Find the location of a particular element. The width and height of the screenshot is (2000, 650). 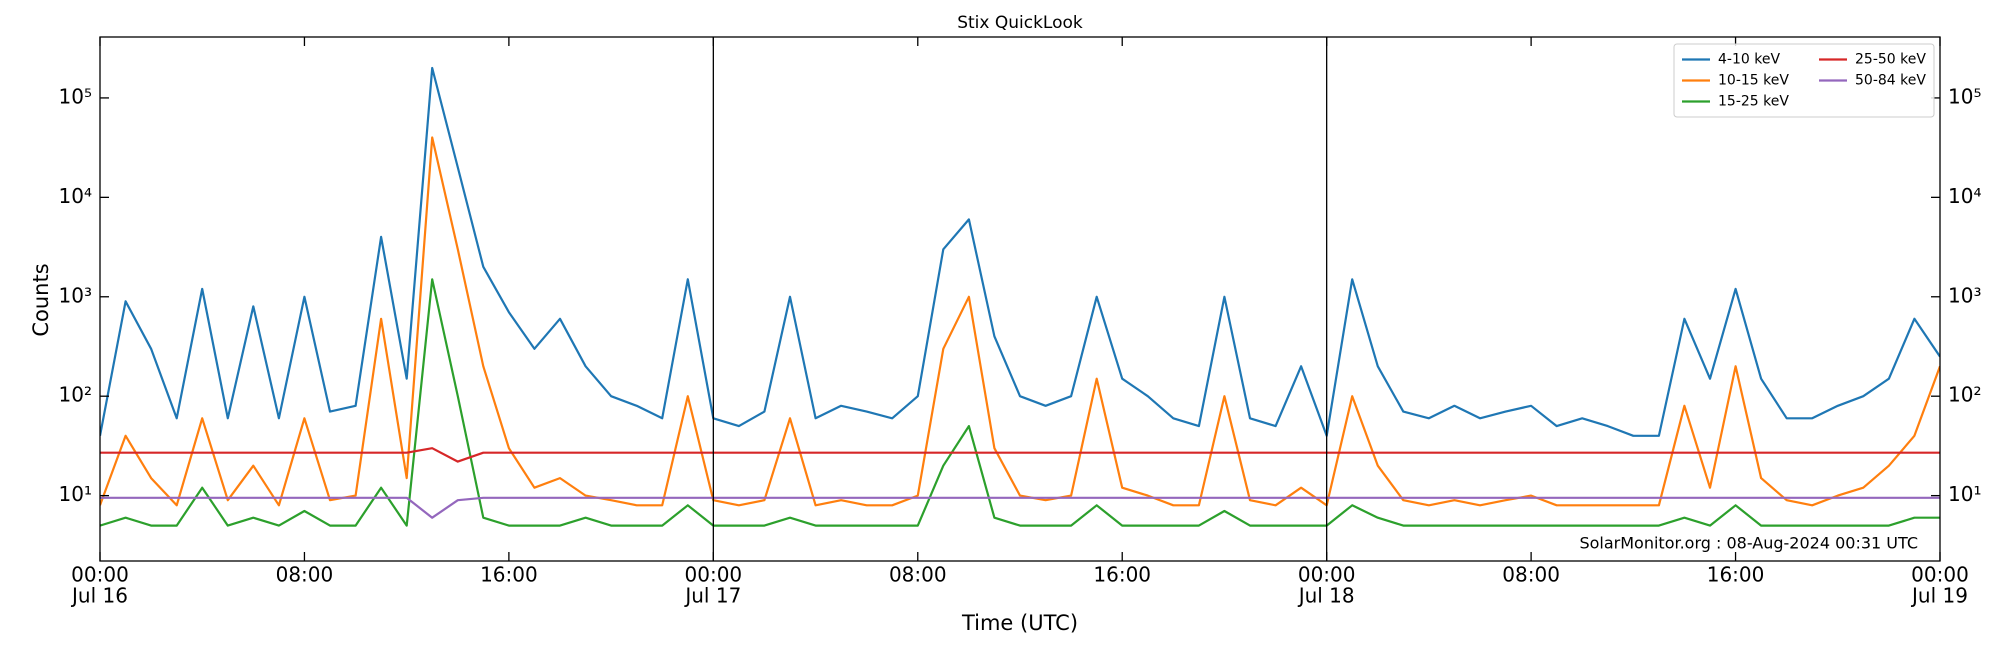

x-axis-label: Time (UTC) is located at coordinates (1019, 623).